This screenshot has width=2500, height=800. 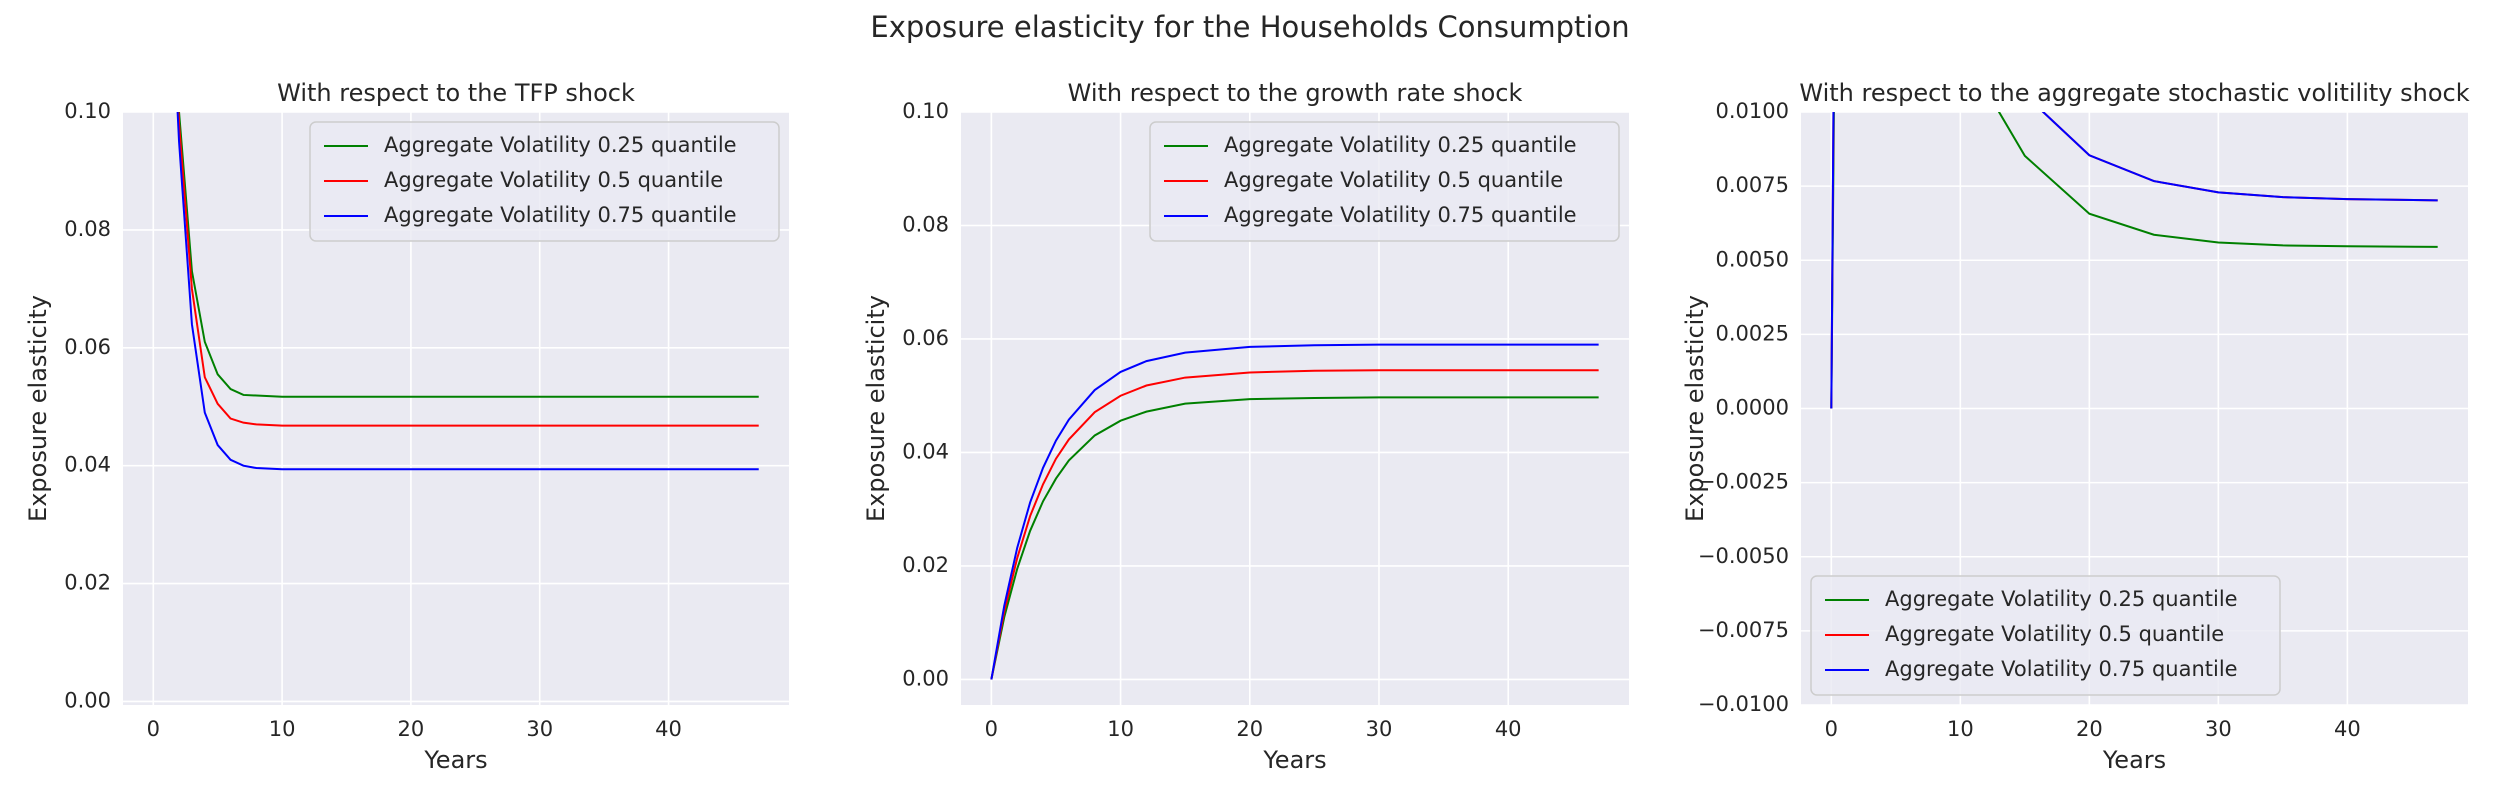 I want to click on y-tick-label: 0.0100, so click(x=1752, y=111).